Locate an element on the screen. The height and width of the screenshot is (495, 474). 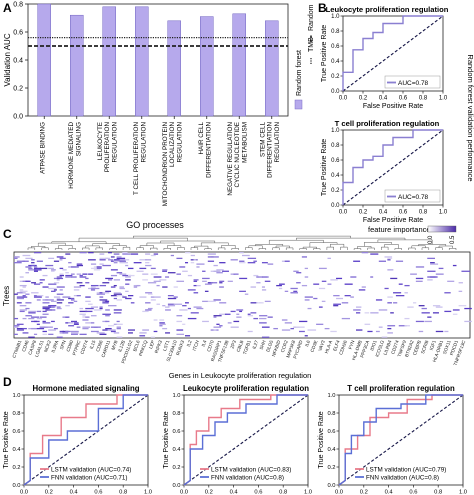
gene-label: CD274 is located at coordinates (84, 347).